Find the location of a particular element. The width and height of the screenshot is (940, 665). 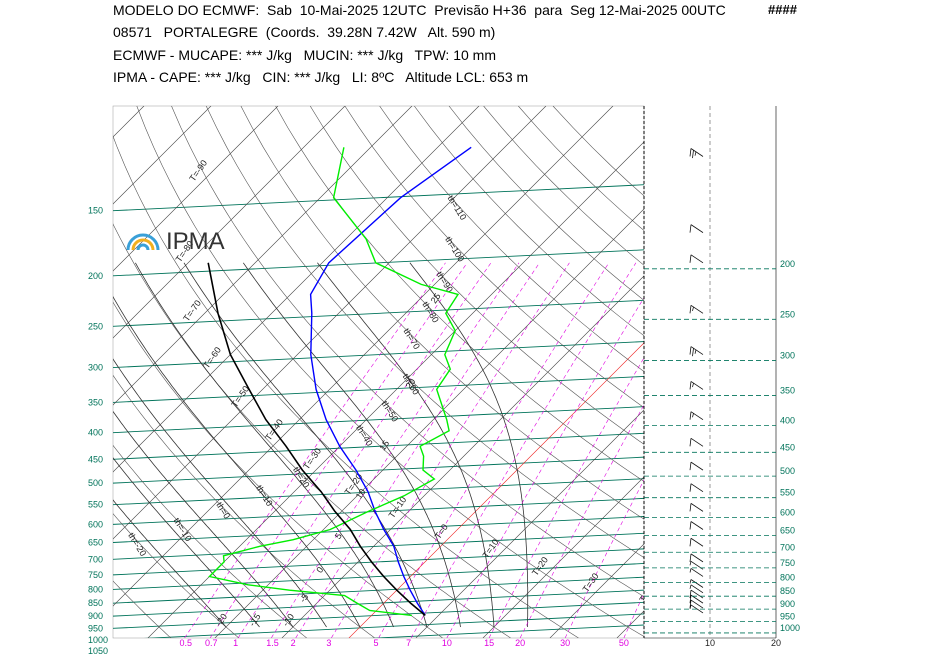

pressure-label-right: 400 is located at coordinates (787, 421).